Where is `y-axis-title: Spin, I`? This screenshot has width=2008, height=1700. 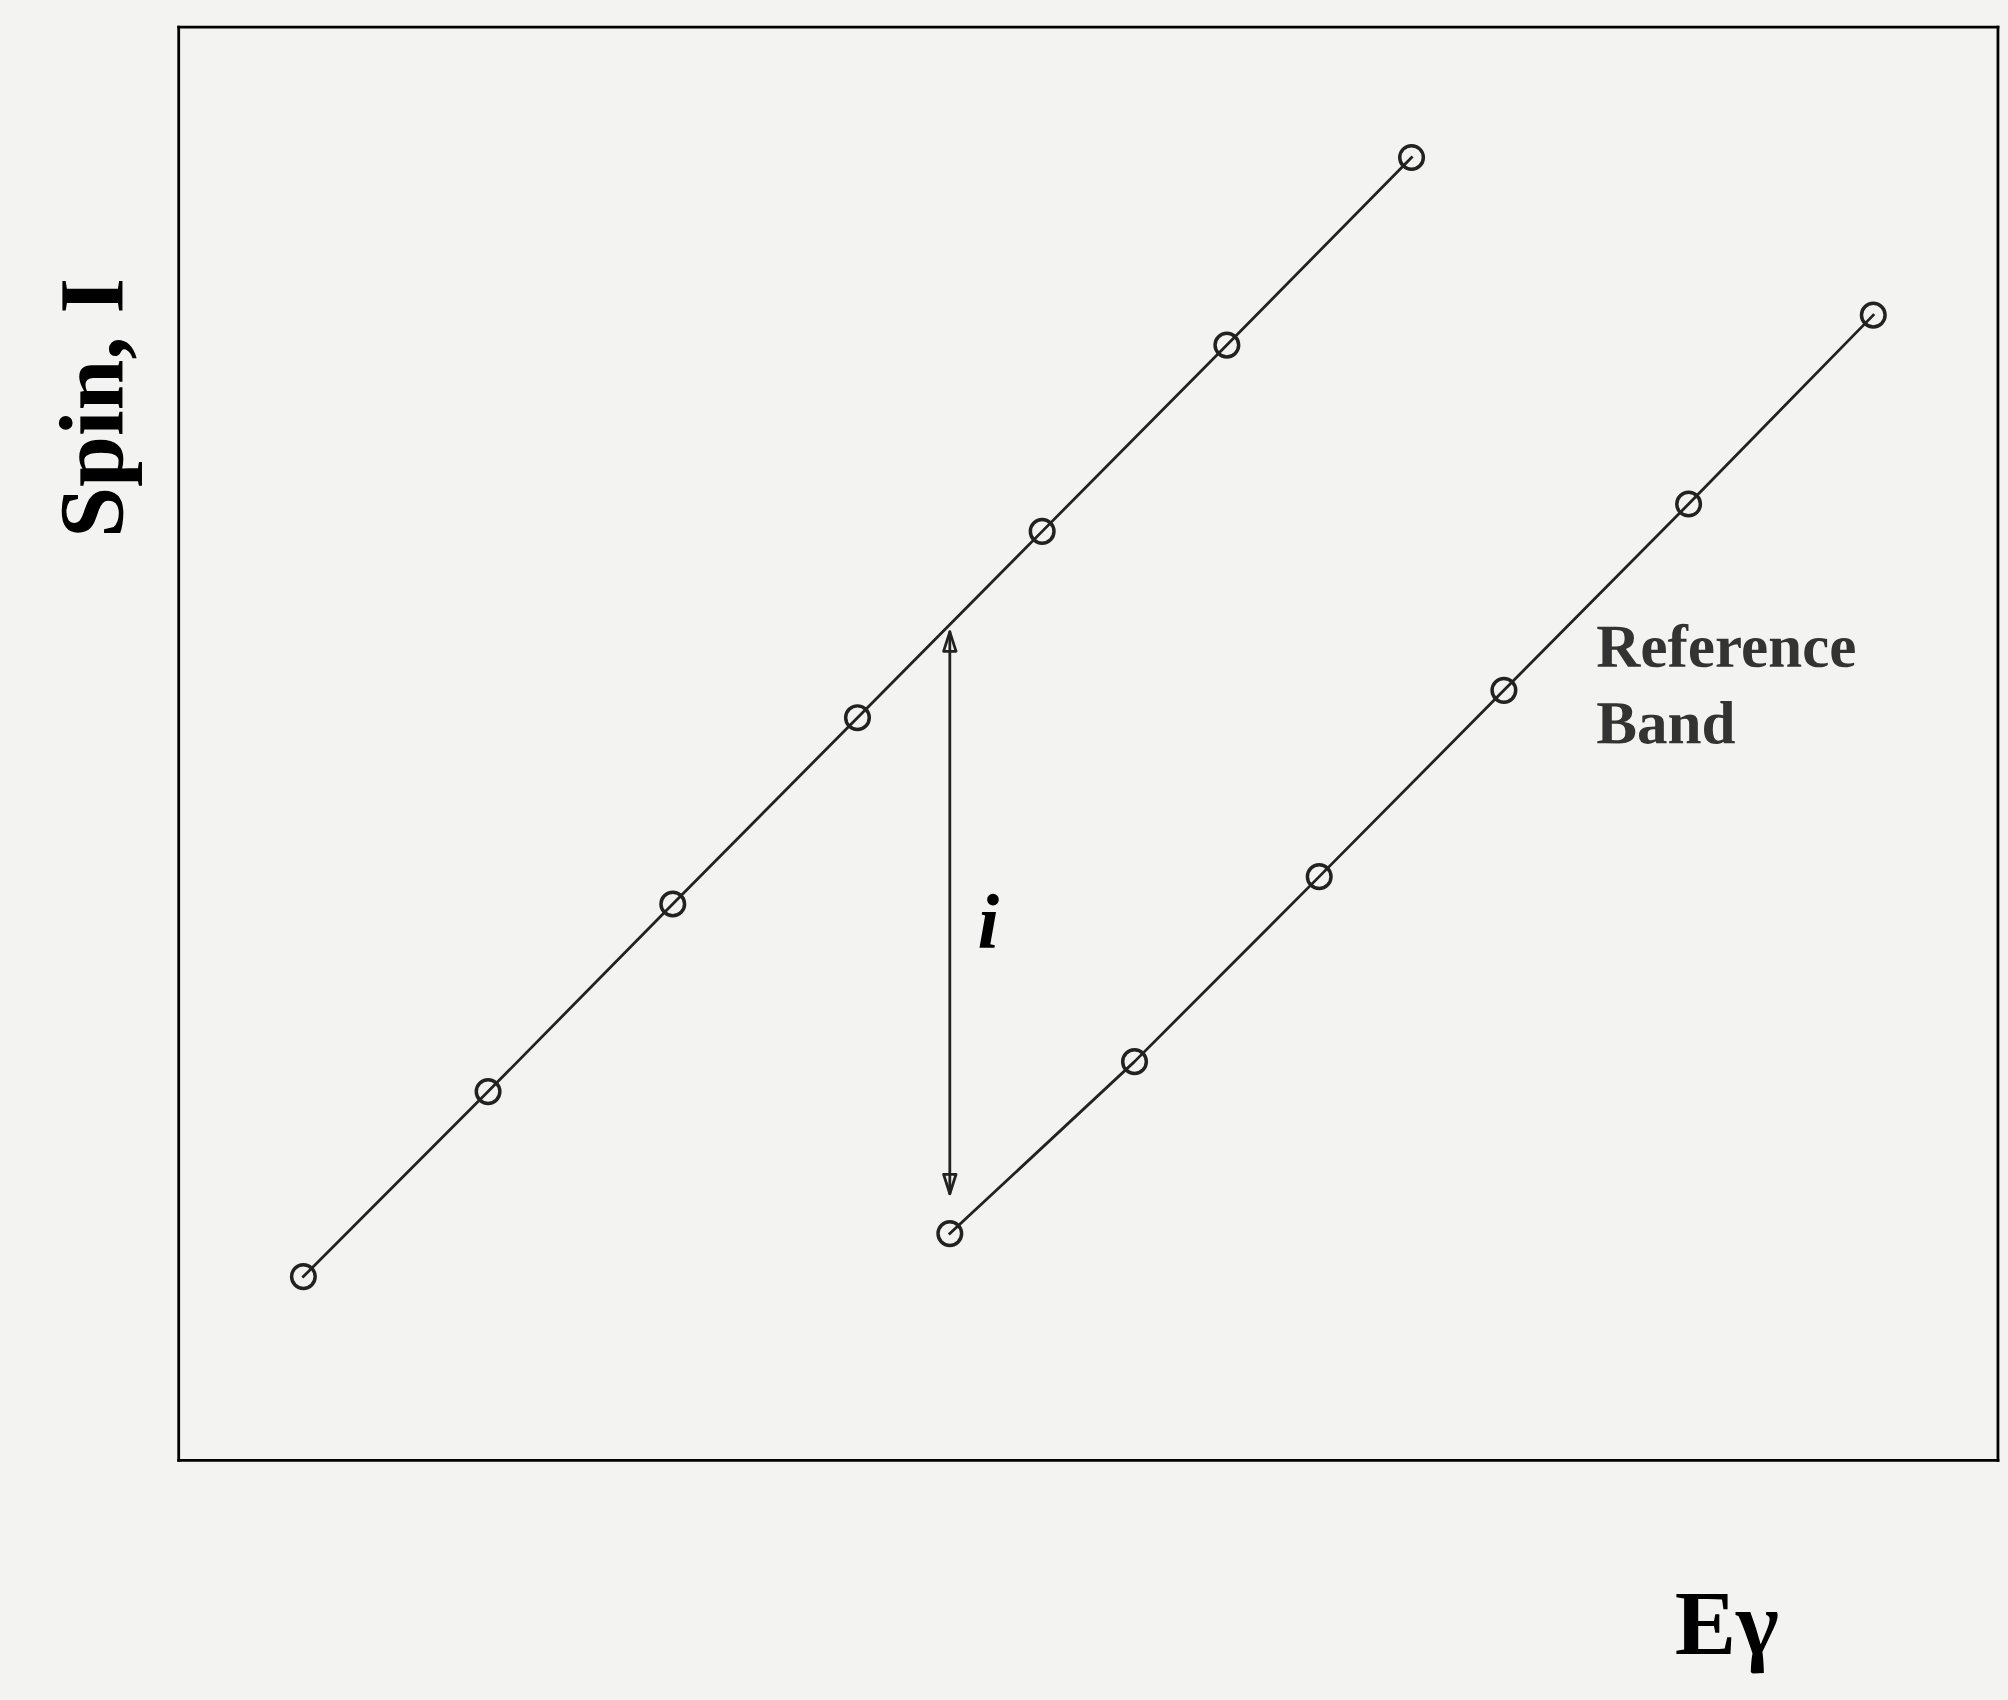 y-axis-title: Spin, I is located at coordinates (100, 407).